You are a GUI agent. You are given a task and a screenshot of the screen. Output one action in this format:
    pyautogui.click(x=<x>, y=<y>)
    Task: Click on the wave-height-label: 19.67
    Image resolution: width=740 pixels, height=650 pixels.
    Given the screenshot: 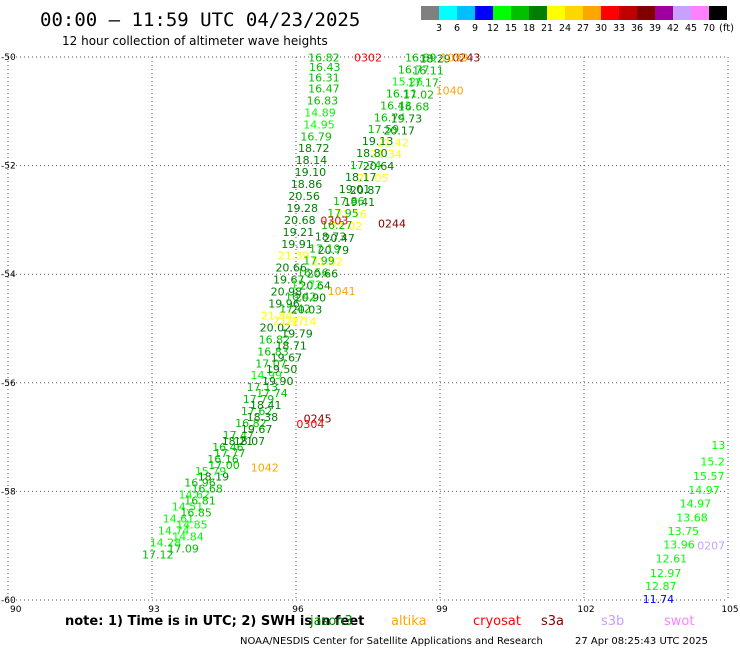 What is the action you would take?
    pyautogui.click(x=257, y=429)
    